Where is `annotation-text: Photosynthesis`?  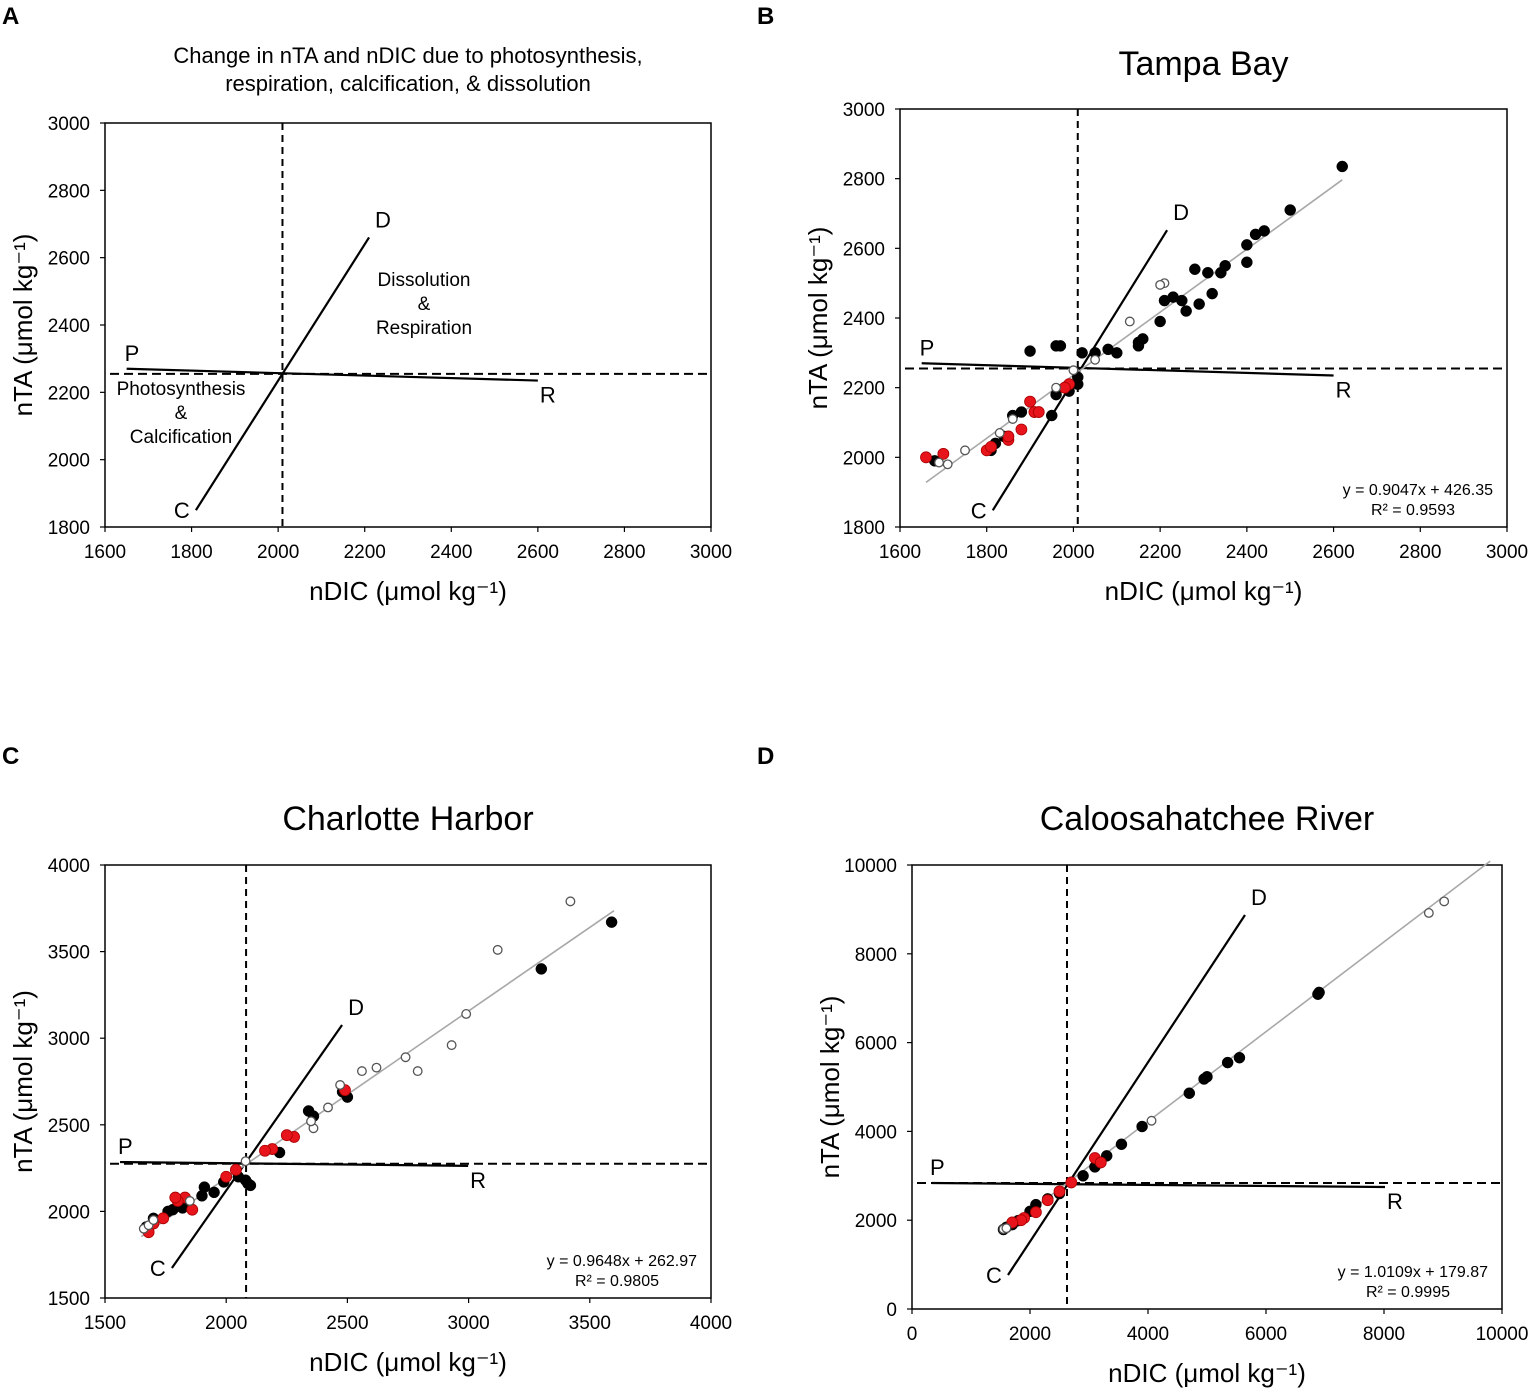
annotation-text: Photosynthesis is located at coordinates (181, 389).